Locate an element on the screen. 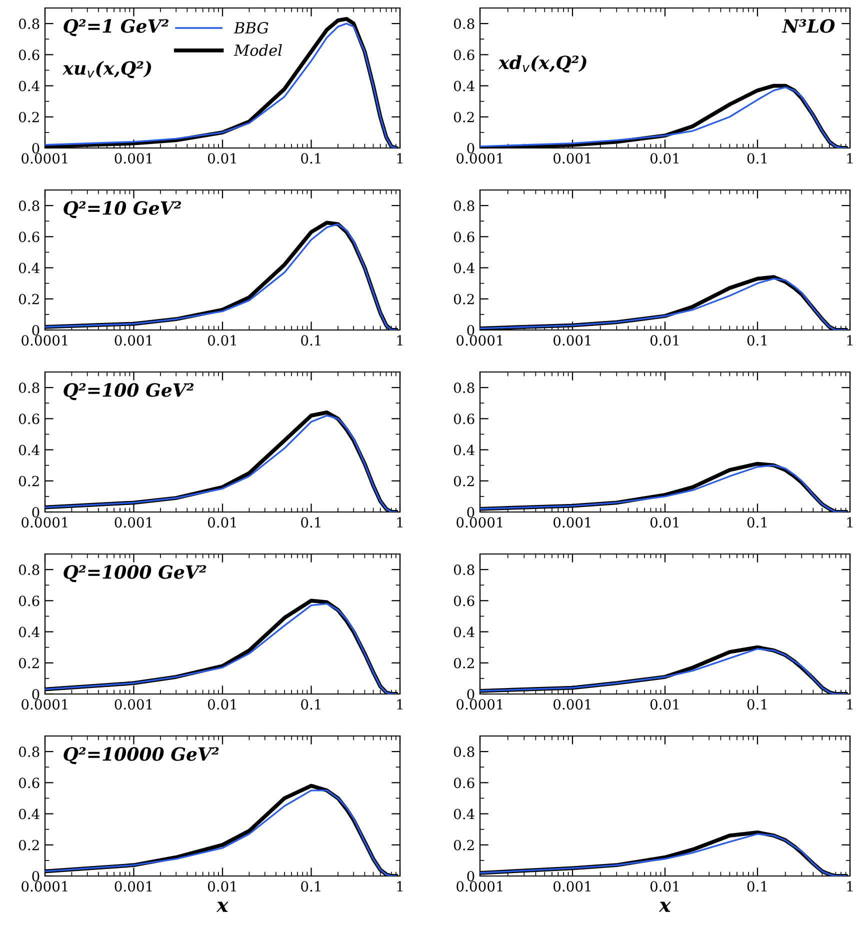 This screenshot has height=929, width=857. annotation: Q²=100 GeV² is located at coordinates (129, 391).